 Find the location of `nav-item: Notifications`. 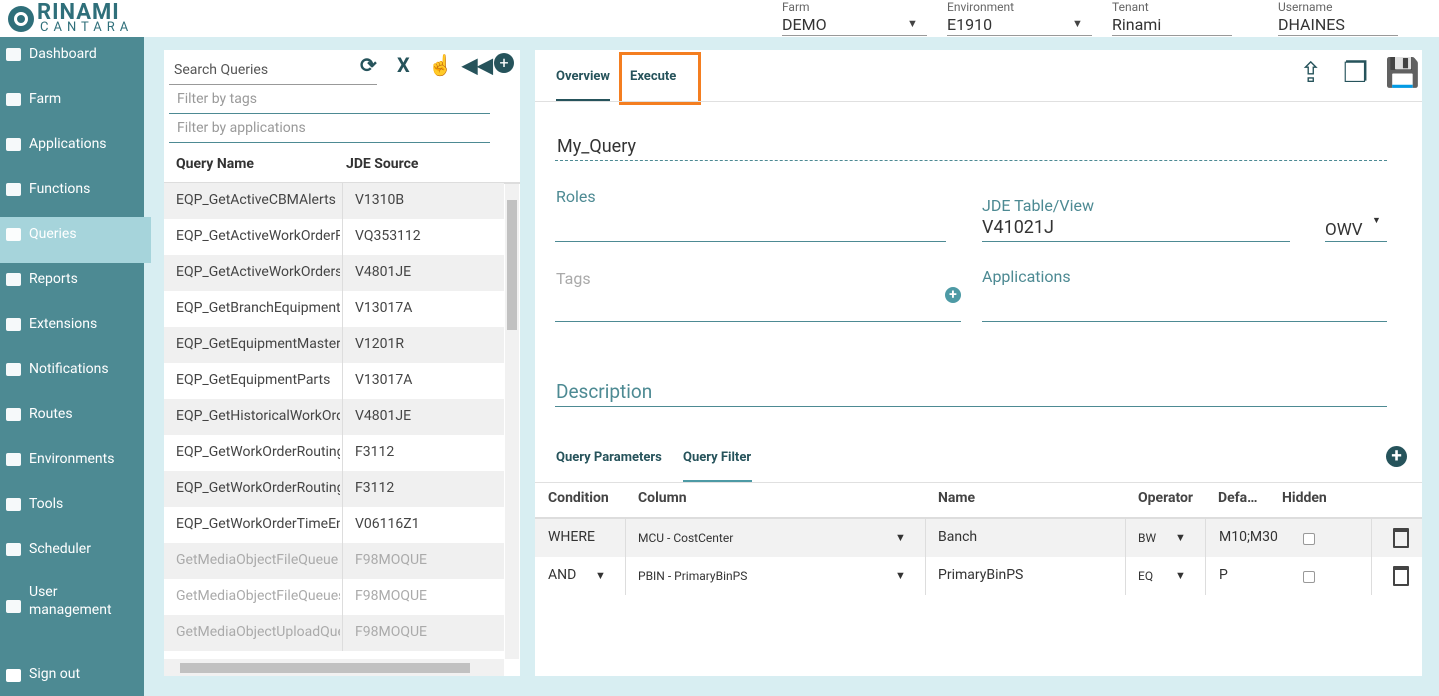

nav-item: Notifications is located at coordinates (69, 369).